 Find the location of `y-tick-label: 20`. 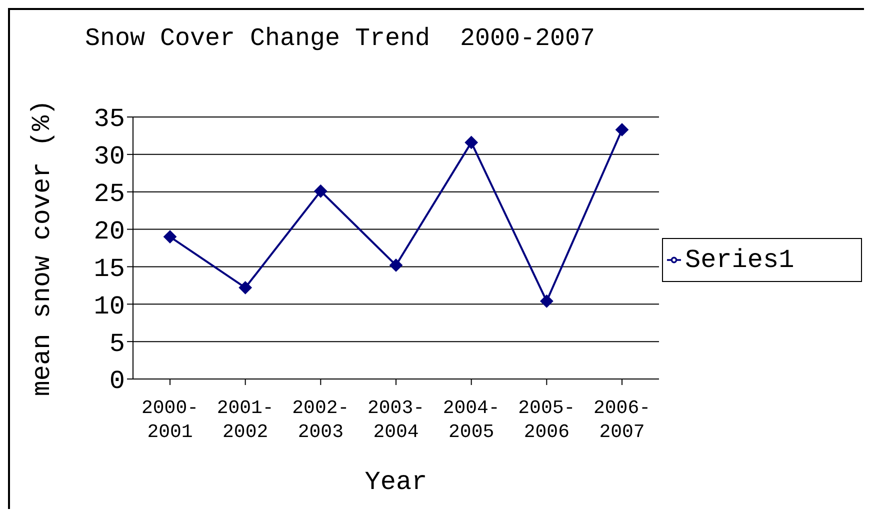

y-tick-label: 20 is located at coordinates (109, 231).